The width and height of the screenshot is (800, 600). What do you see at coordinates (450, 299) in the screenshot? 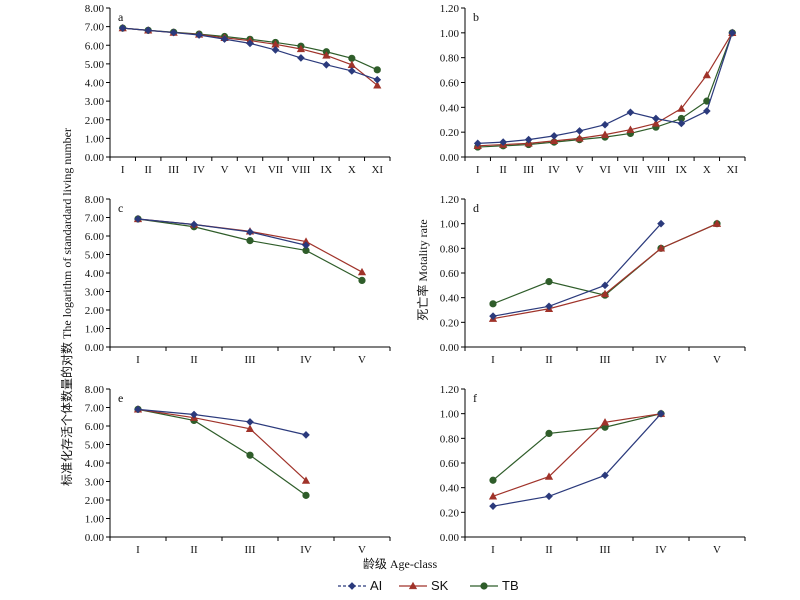
I see `y-tick-label: 0.40` at bounding box center [450, 299].